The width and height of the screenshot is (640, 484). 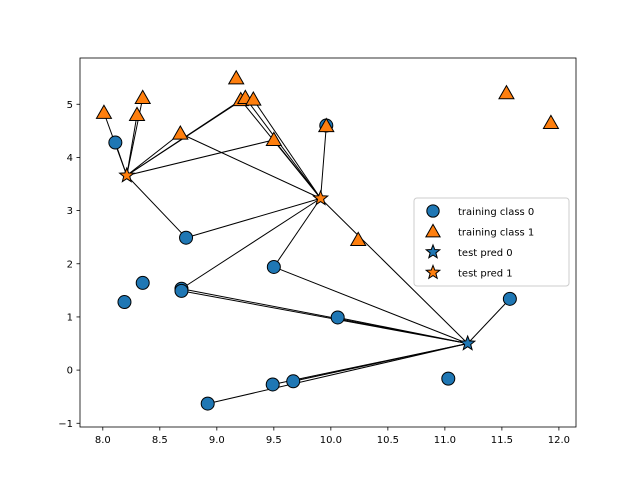 I want to click on legend-label: test pred 1, so click(x=485, y=274).